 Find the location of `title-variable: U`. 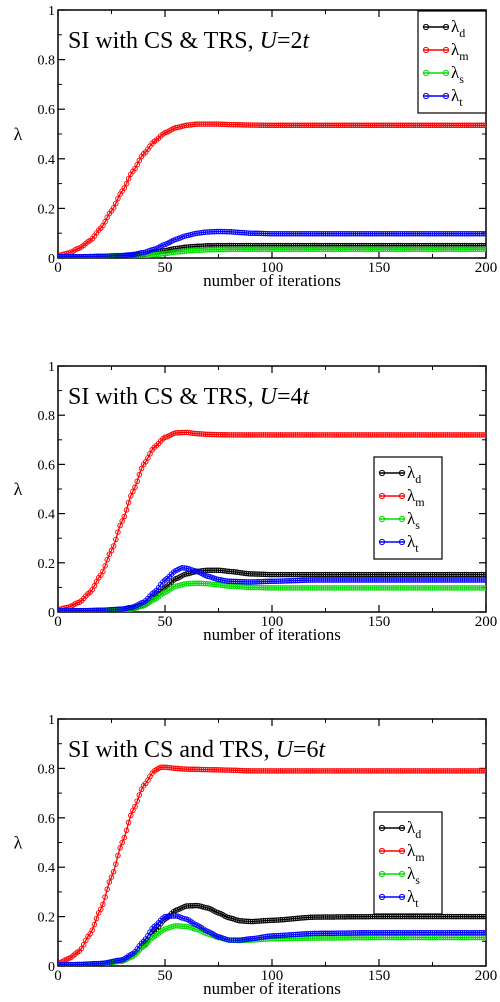

title-variable: U is located at coordinates (285, 750).